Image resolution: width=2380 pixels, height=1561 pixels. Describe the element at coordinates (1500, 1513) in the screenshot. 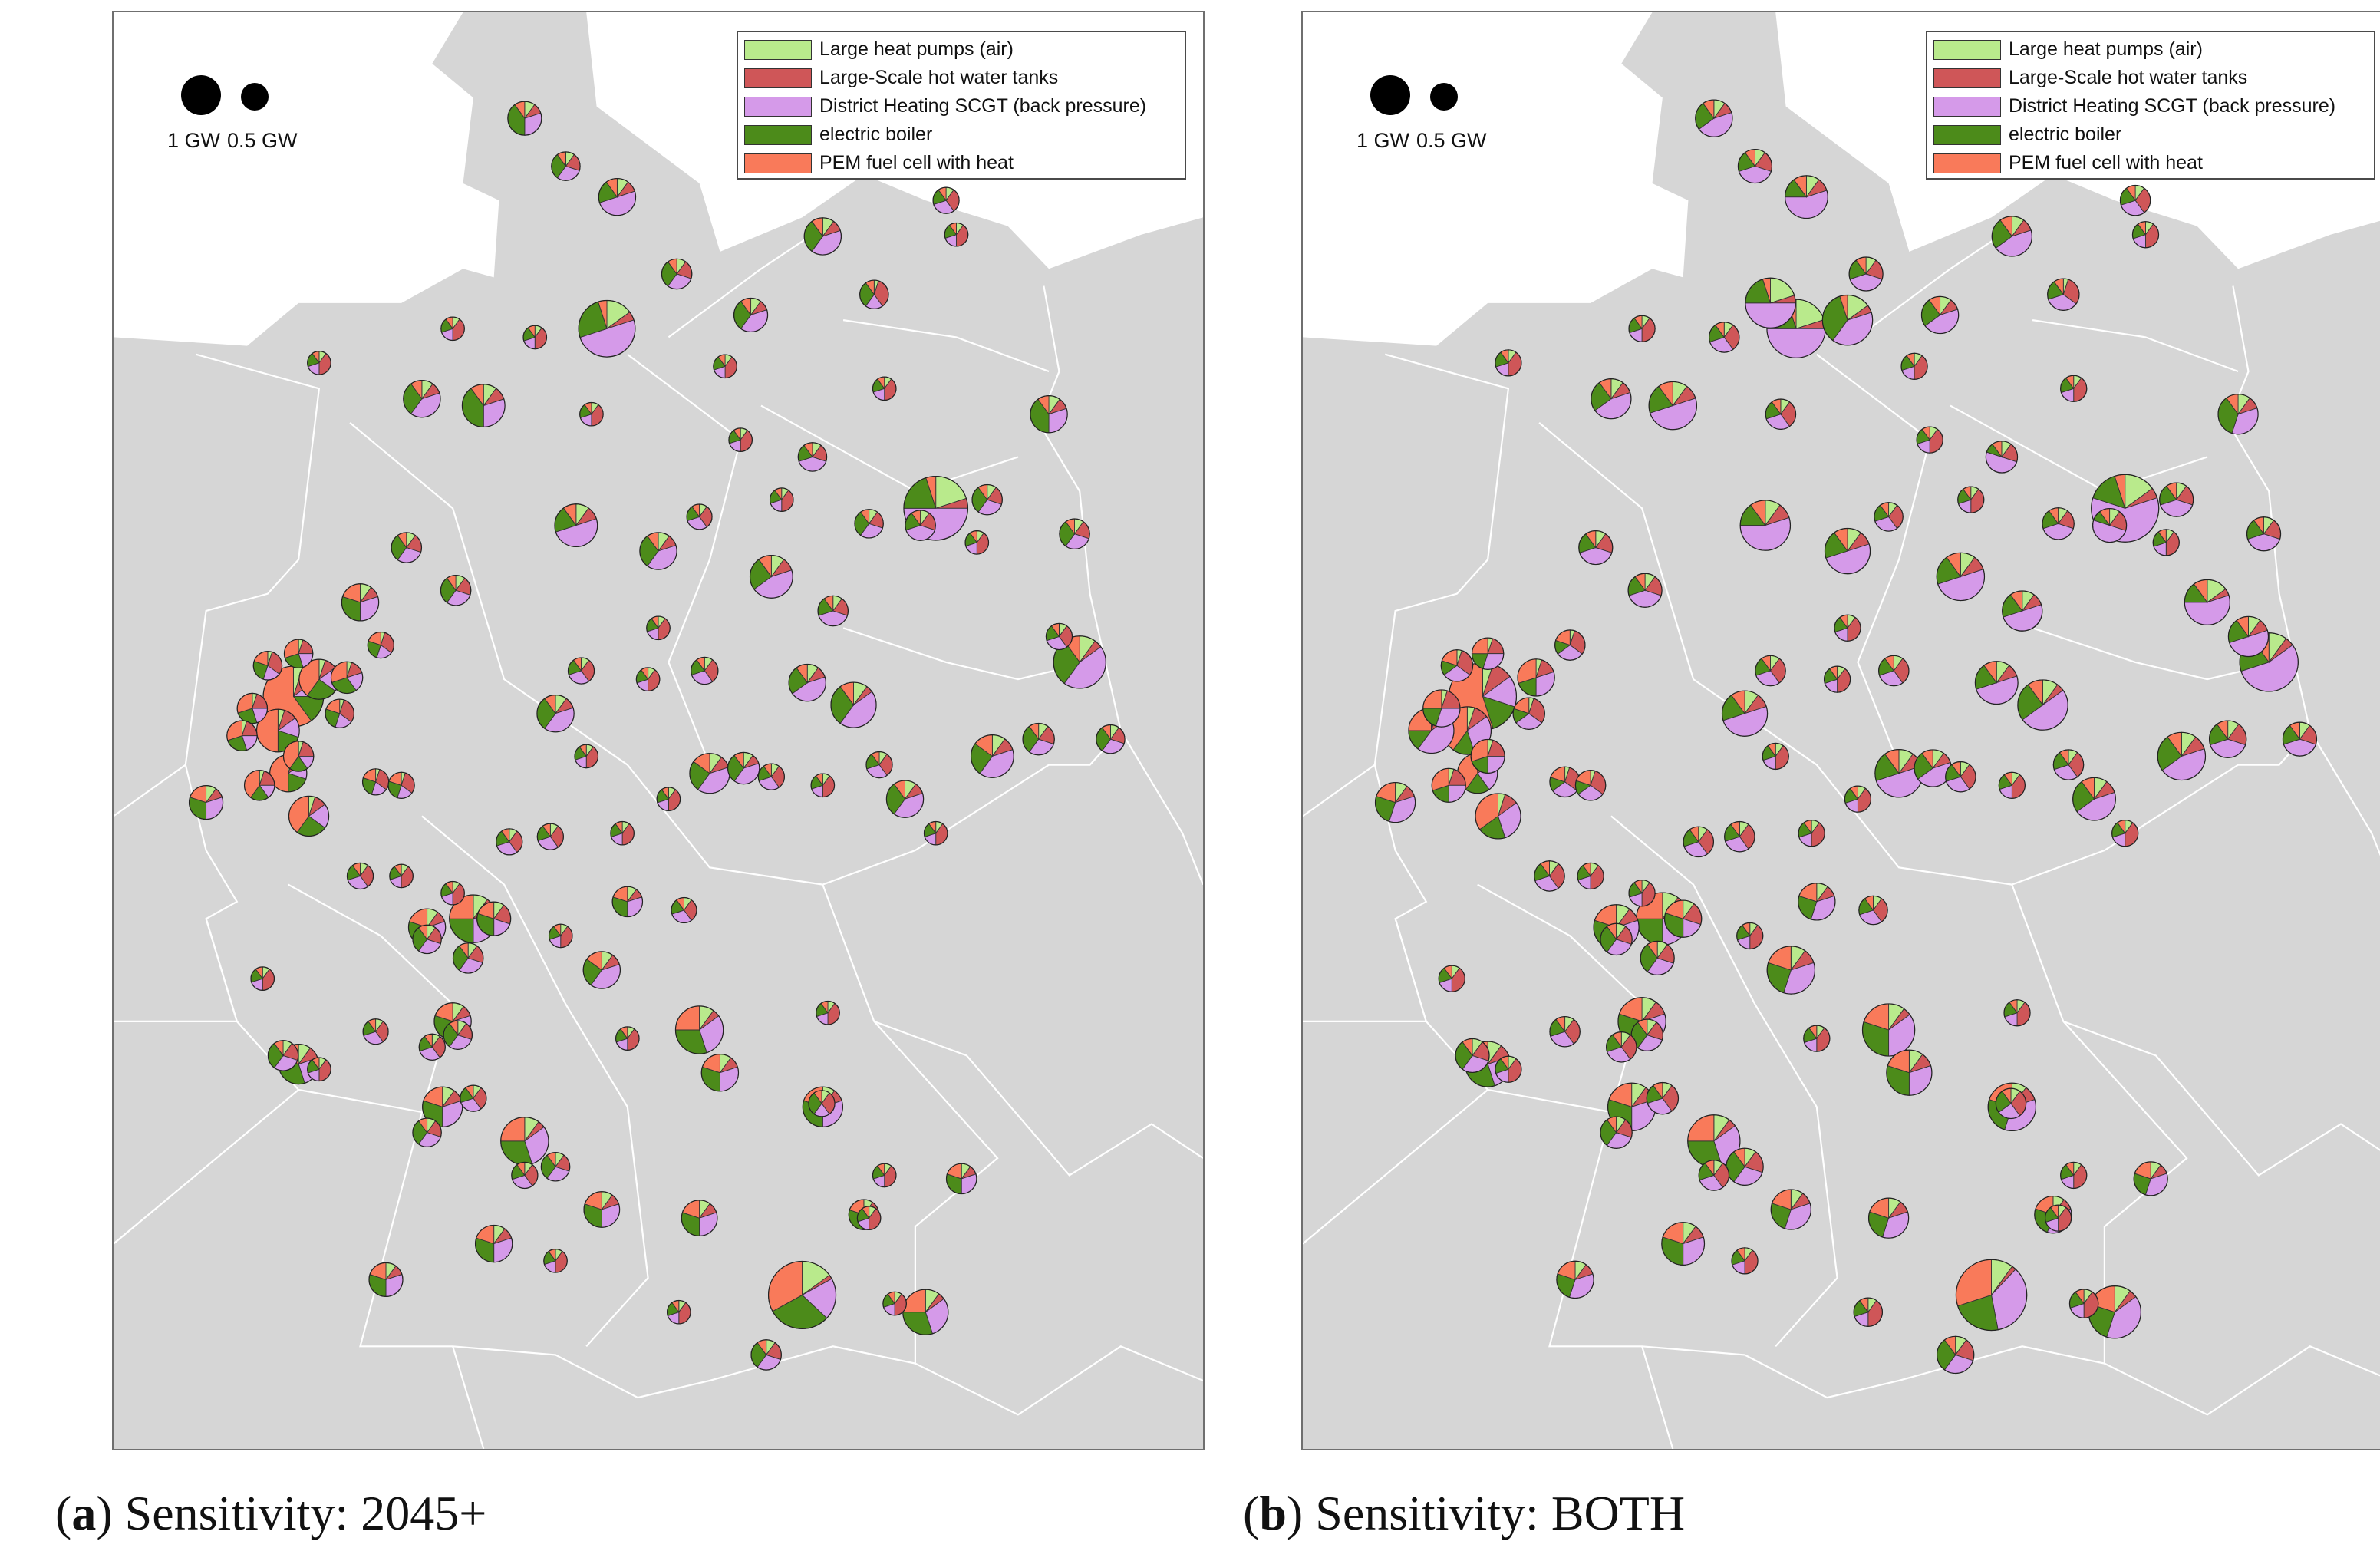

I see `caption-text: Sensitivity: BOTH` at that location.